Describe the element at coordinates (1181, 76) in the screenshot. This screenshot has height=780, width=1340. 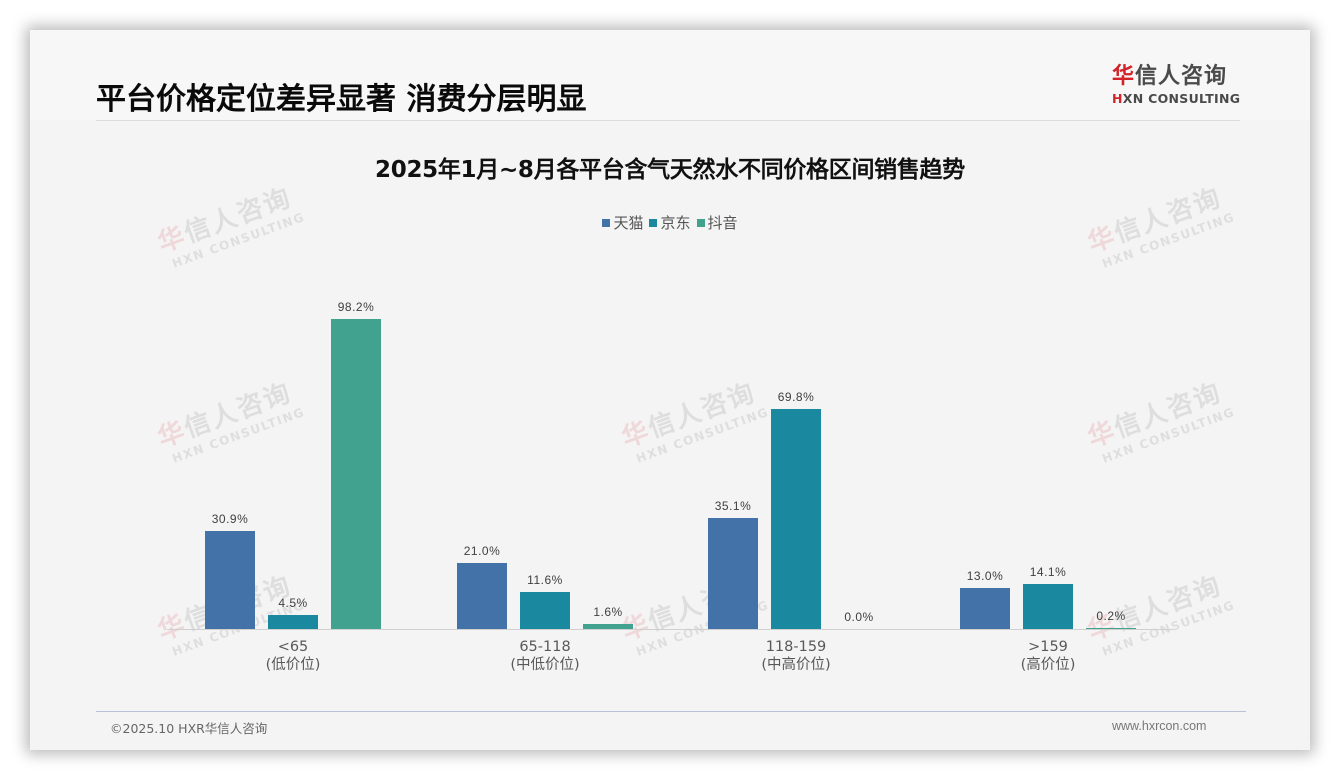
I see `logo-text: 信人咨询` at that location.